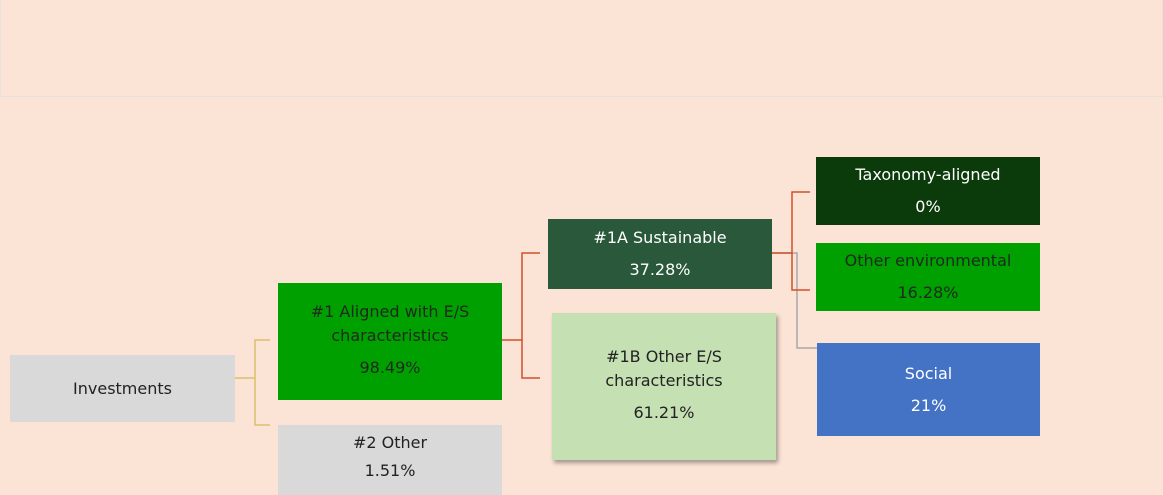  I want to click on node-label: Other environmental, so click(928, 260).